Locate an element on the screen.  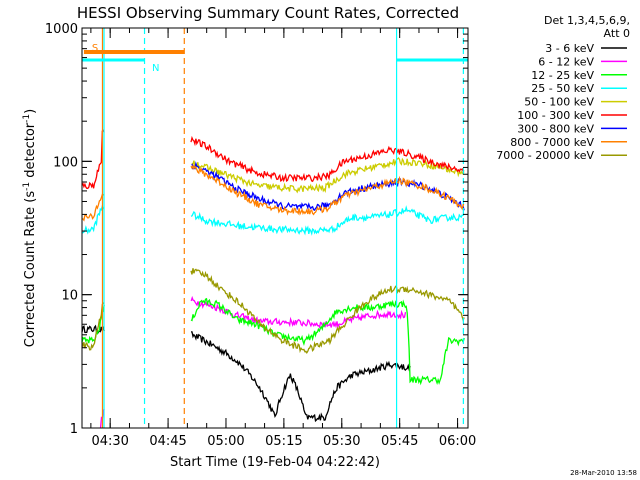
y-tick-label-3: 100 is located at coordinates (65, 162).